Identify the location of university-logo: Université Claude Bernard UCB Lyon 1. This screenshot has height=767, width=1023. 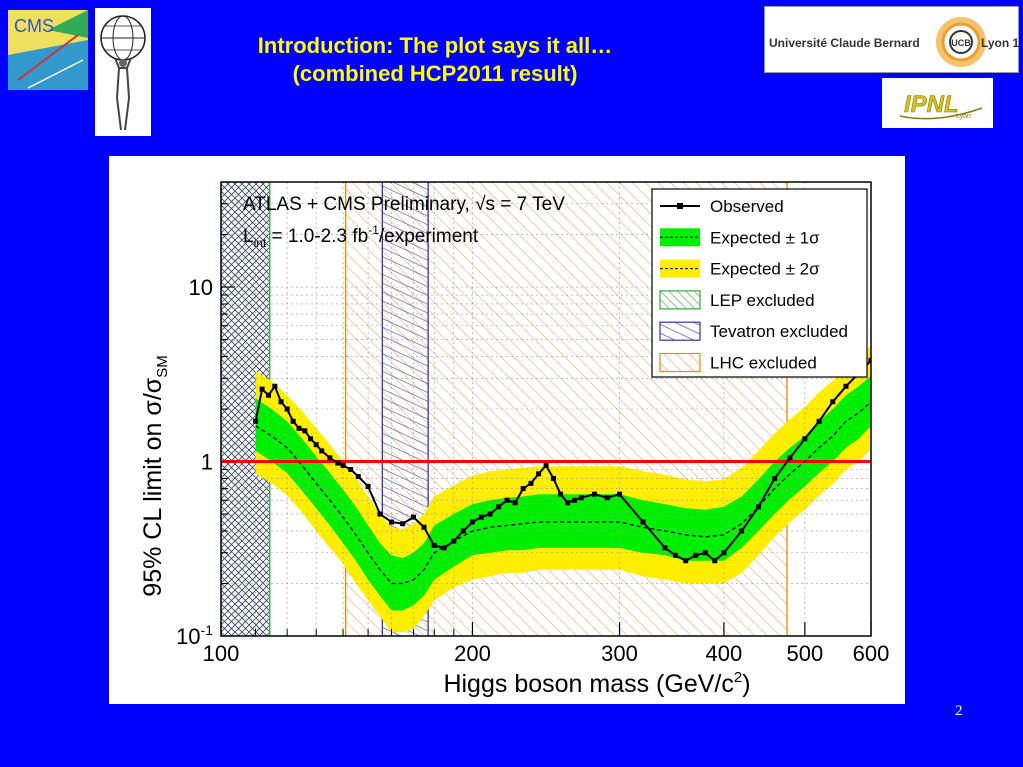
(892, 39).